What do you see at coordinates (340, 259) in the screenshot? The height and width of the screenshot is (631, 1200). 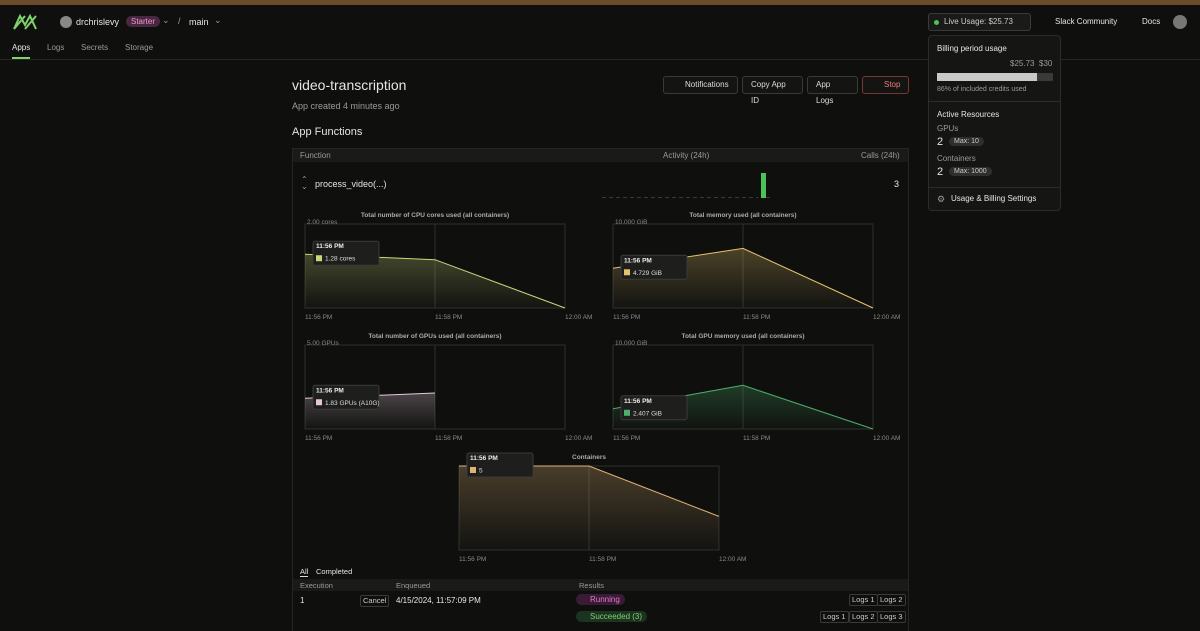 I see `tooltip-value: 1.28 cores` at bounding box center [340, 259].